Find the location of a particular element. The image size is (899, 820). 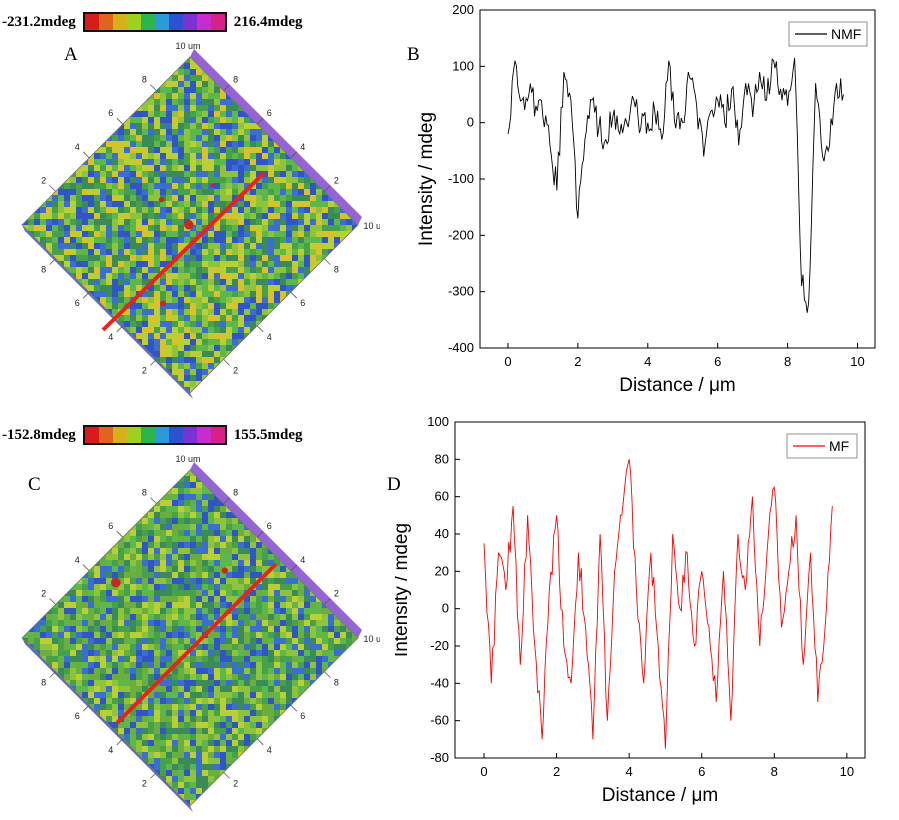

y-tick-label: -20 is located at coordinates (439, 645).